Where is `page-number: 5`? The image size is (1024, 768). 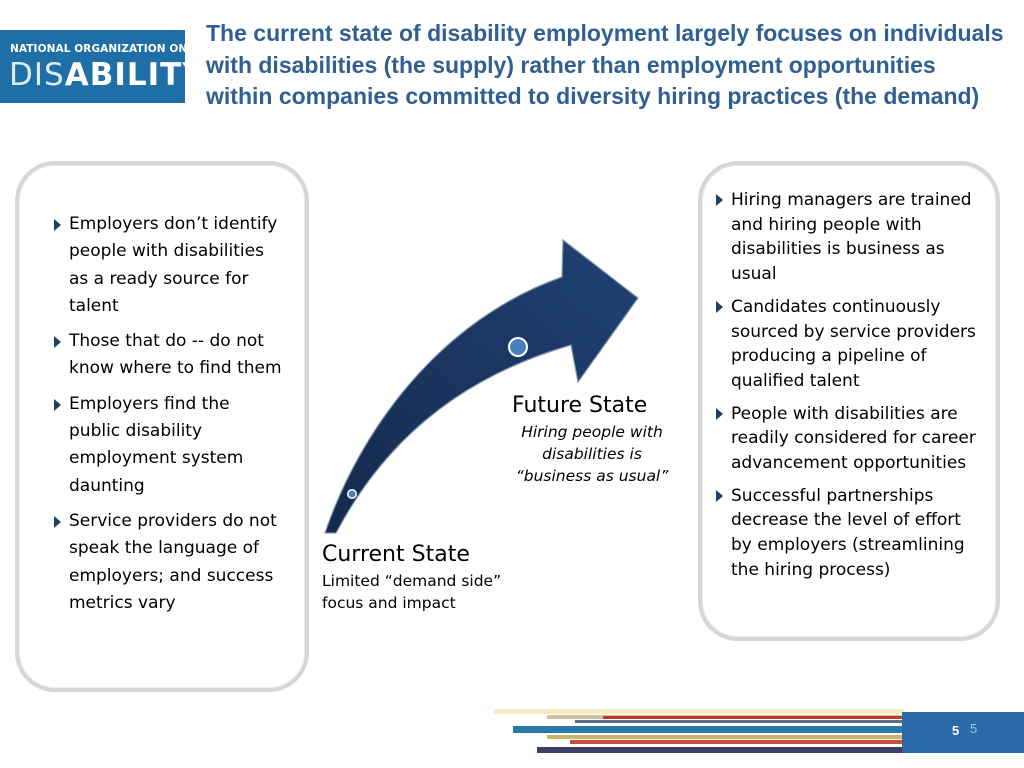
page-number: 5 is located at coordinates (956, 730).